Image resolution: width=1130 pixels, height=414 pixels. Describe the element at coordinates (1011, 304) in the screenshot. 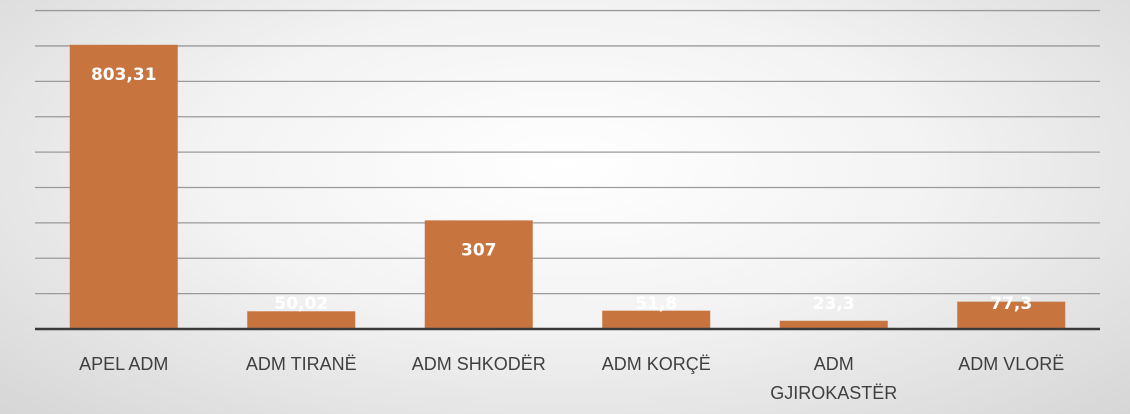

I see `data-label: 77,3` at that location.